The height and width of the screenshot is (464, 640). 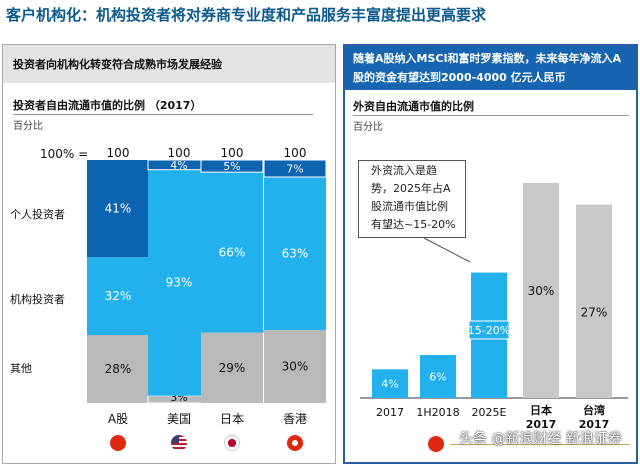 I want to click on left-chart-title-underline, so click(x=163, y=114).